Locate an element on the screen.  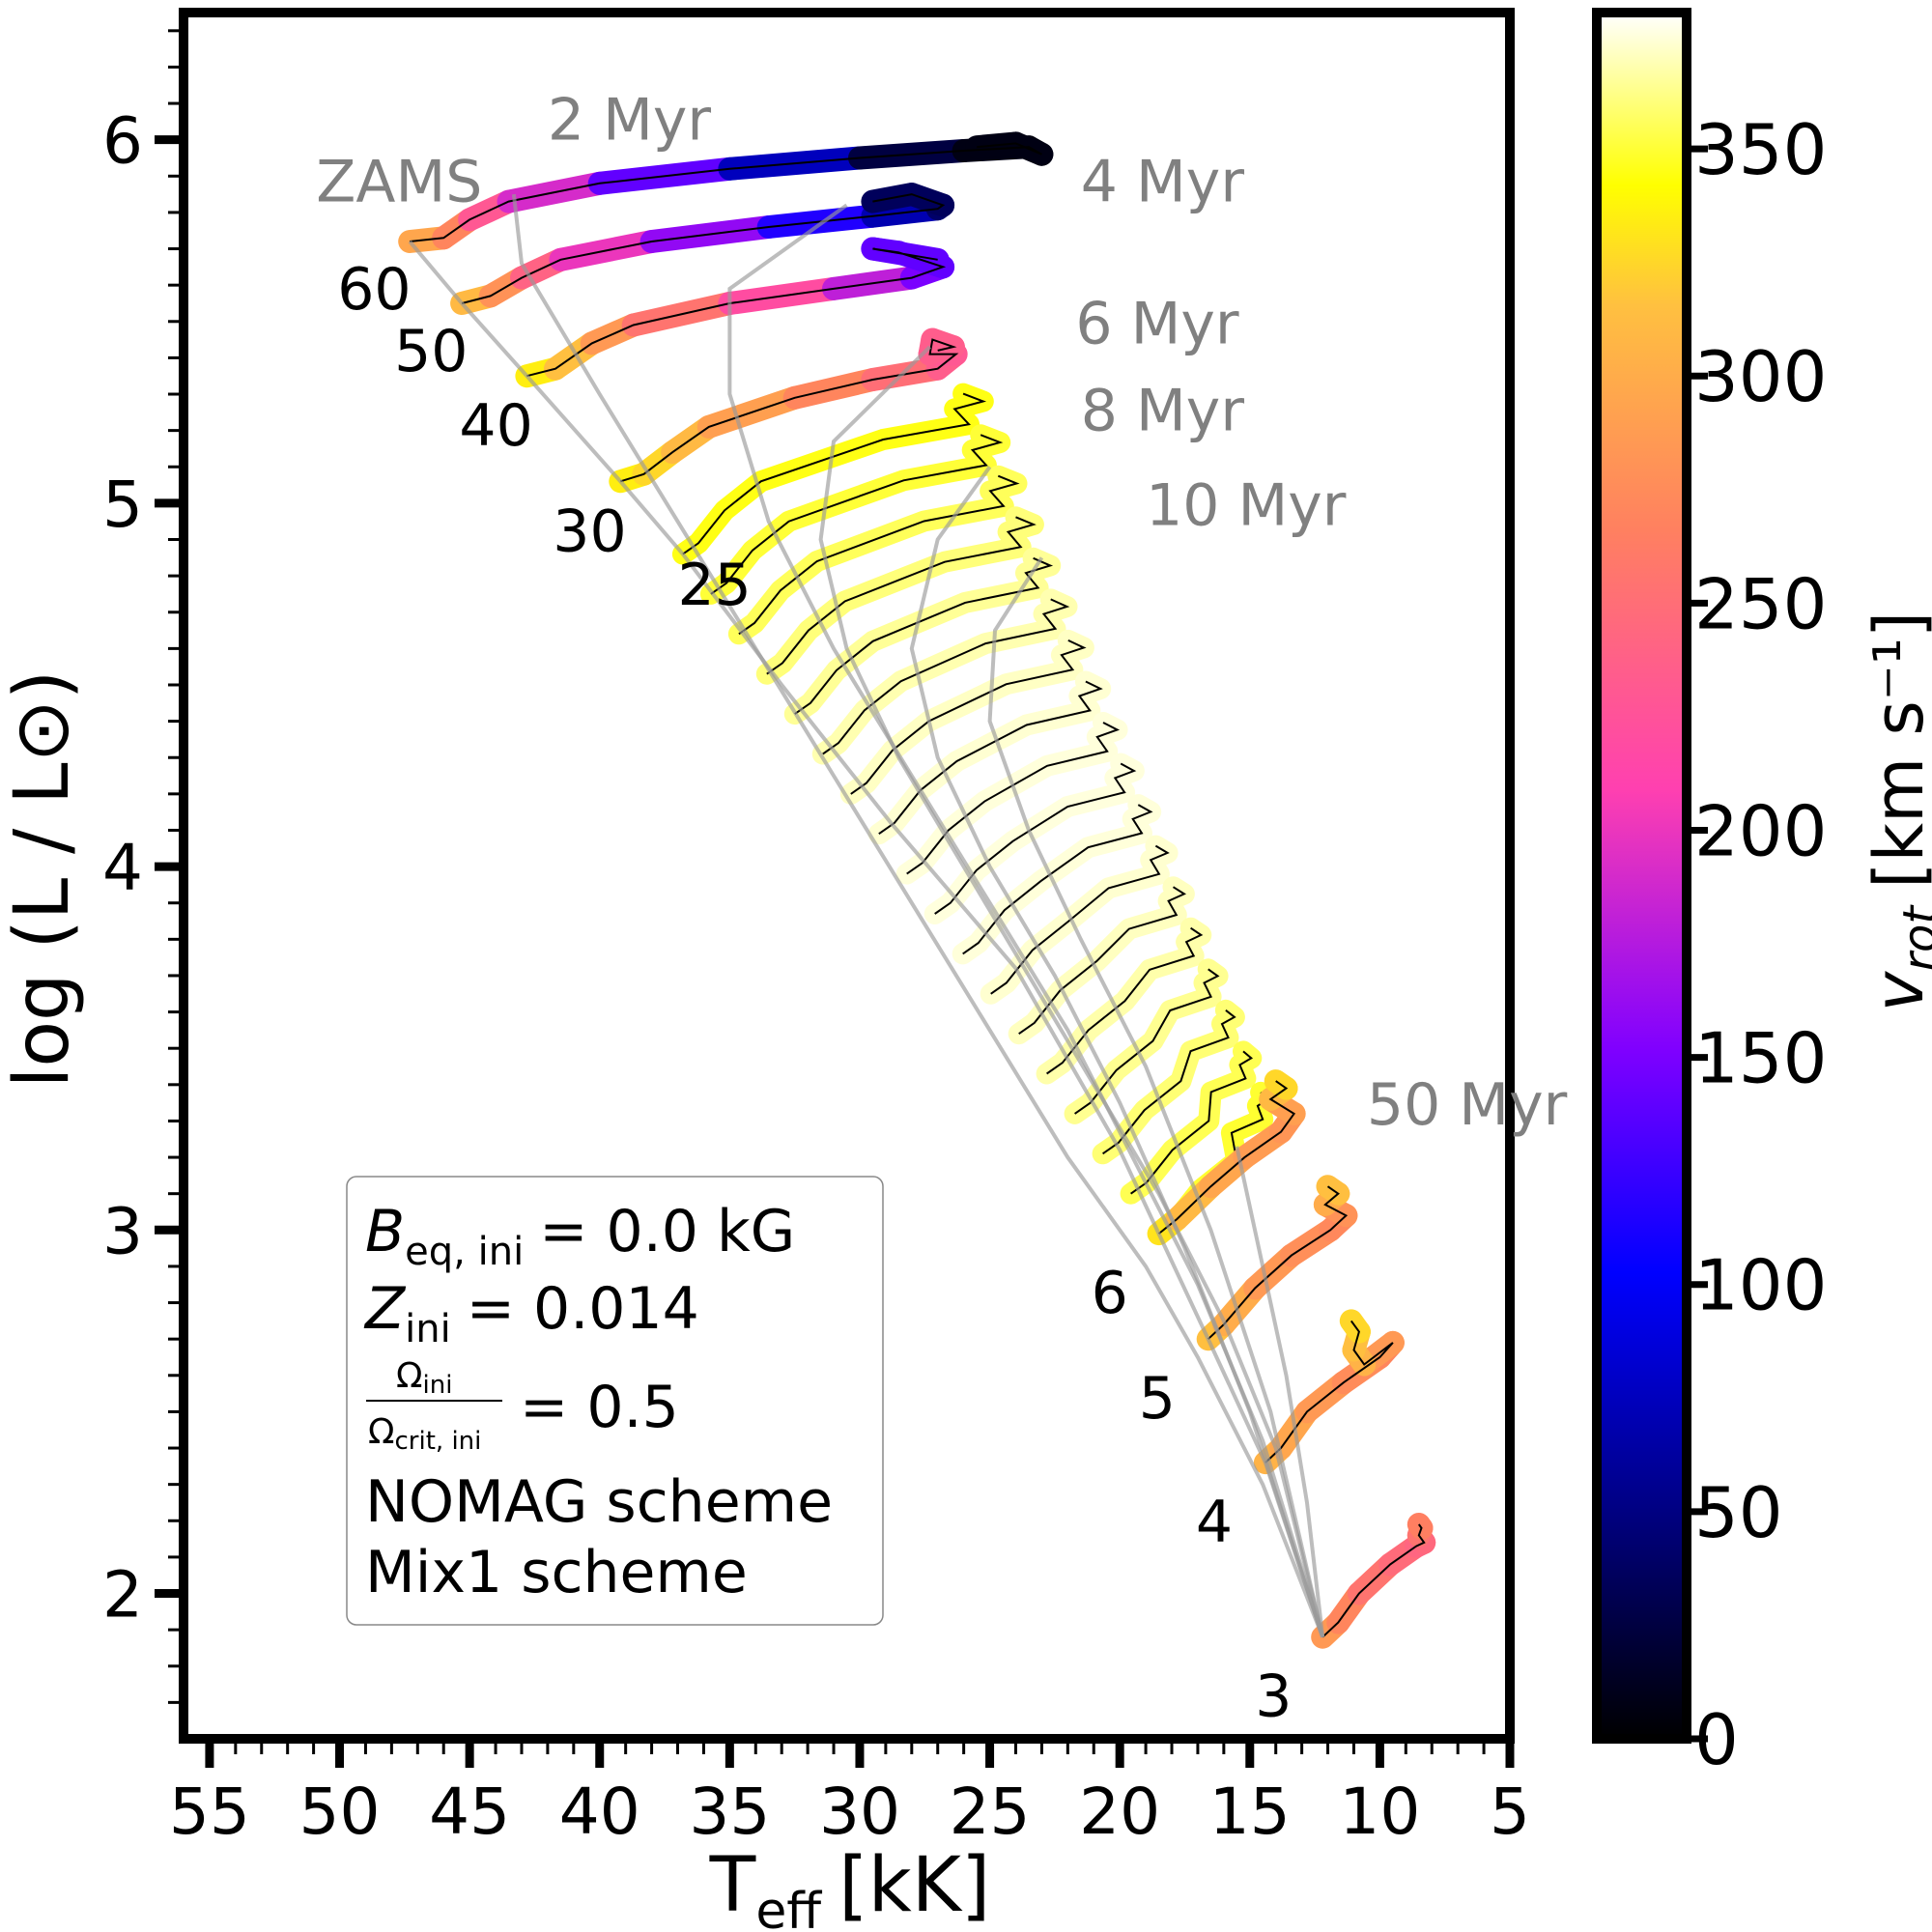
x-tick-label: 20 is located at coordinates (1119, 1812).